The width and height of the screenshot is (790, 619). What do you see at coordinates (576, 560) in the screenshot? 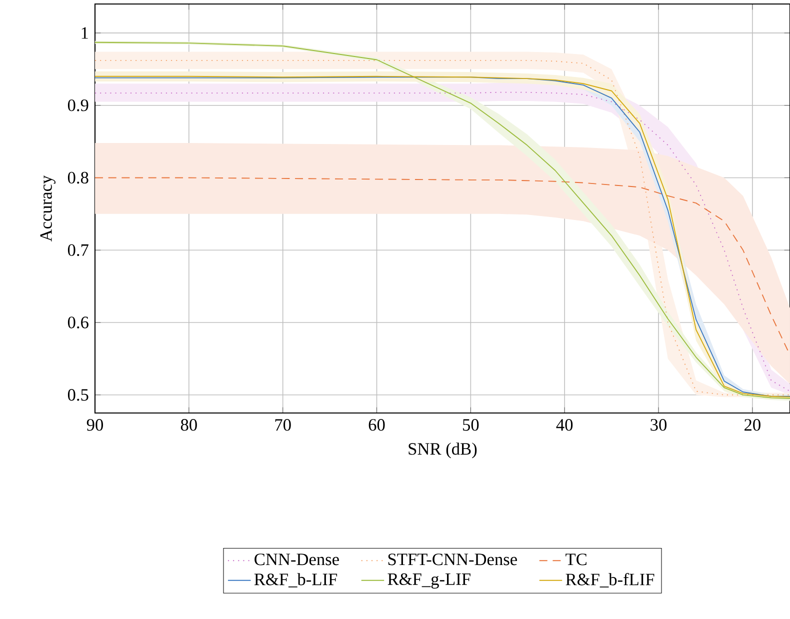
I see `legend-label: TC` at bounding box center [576, 560].